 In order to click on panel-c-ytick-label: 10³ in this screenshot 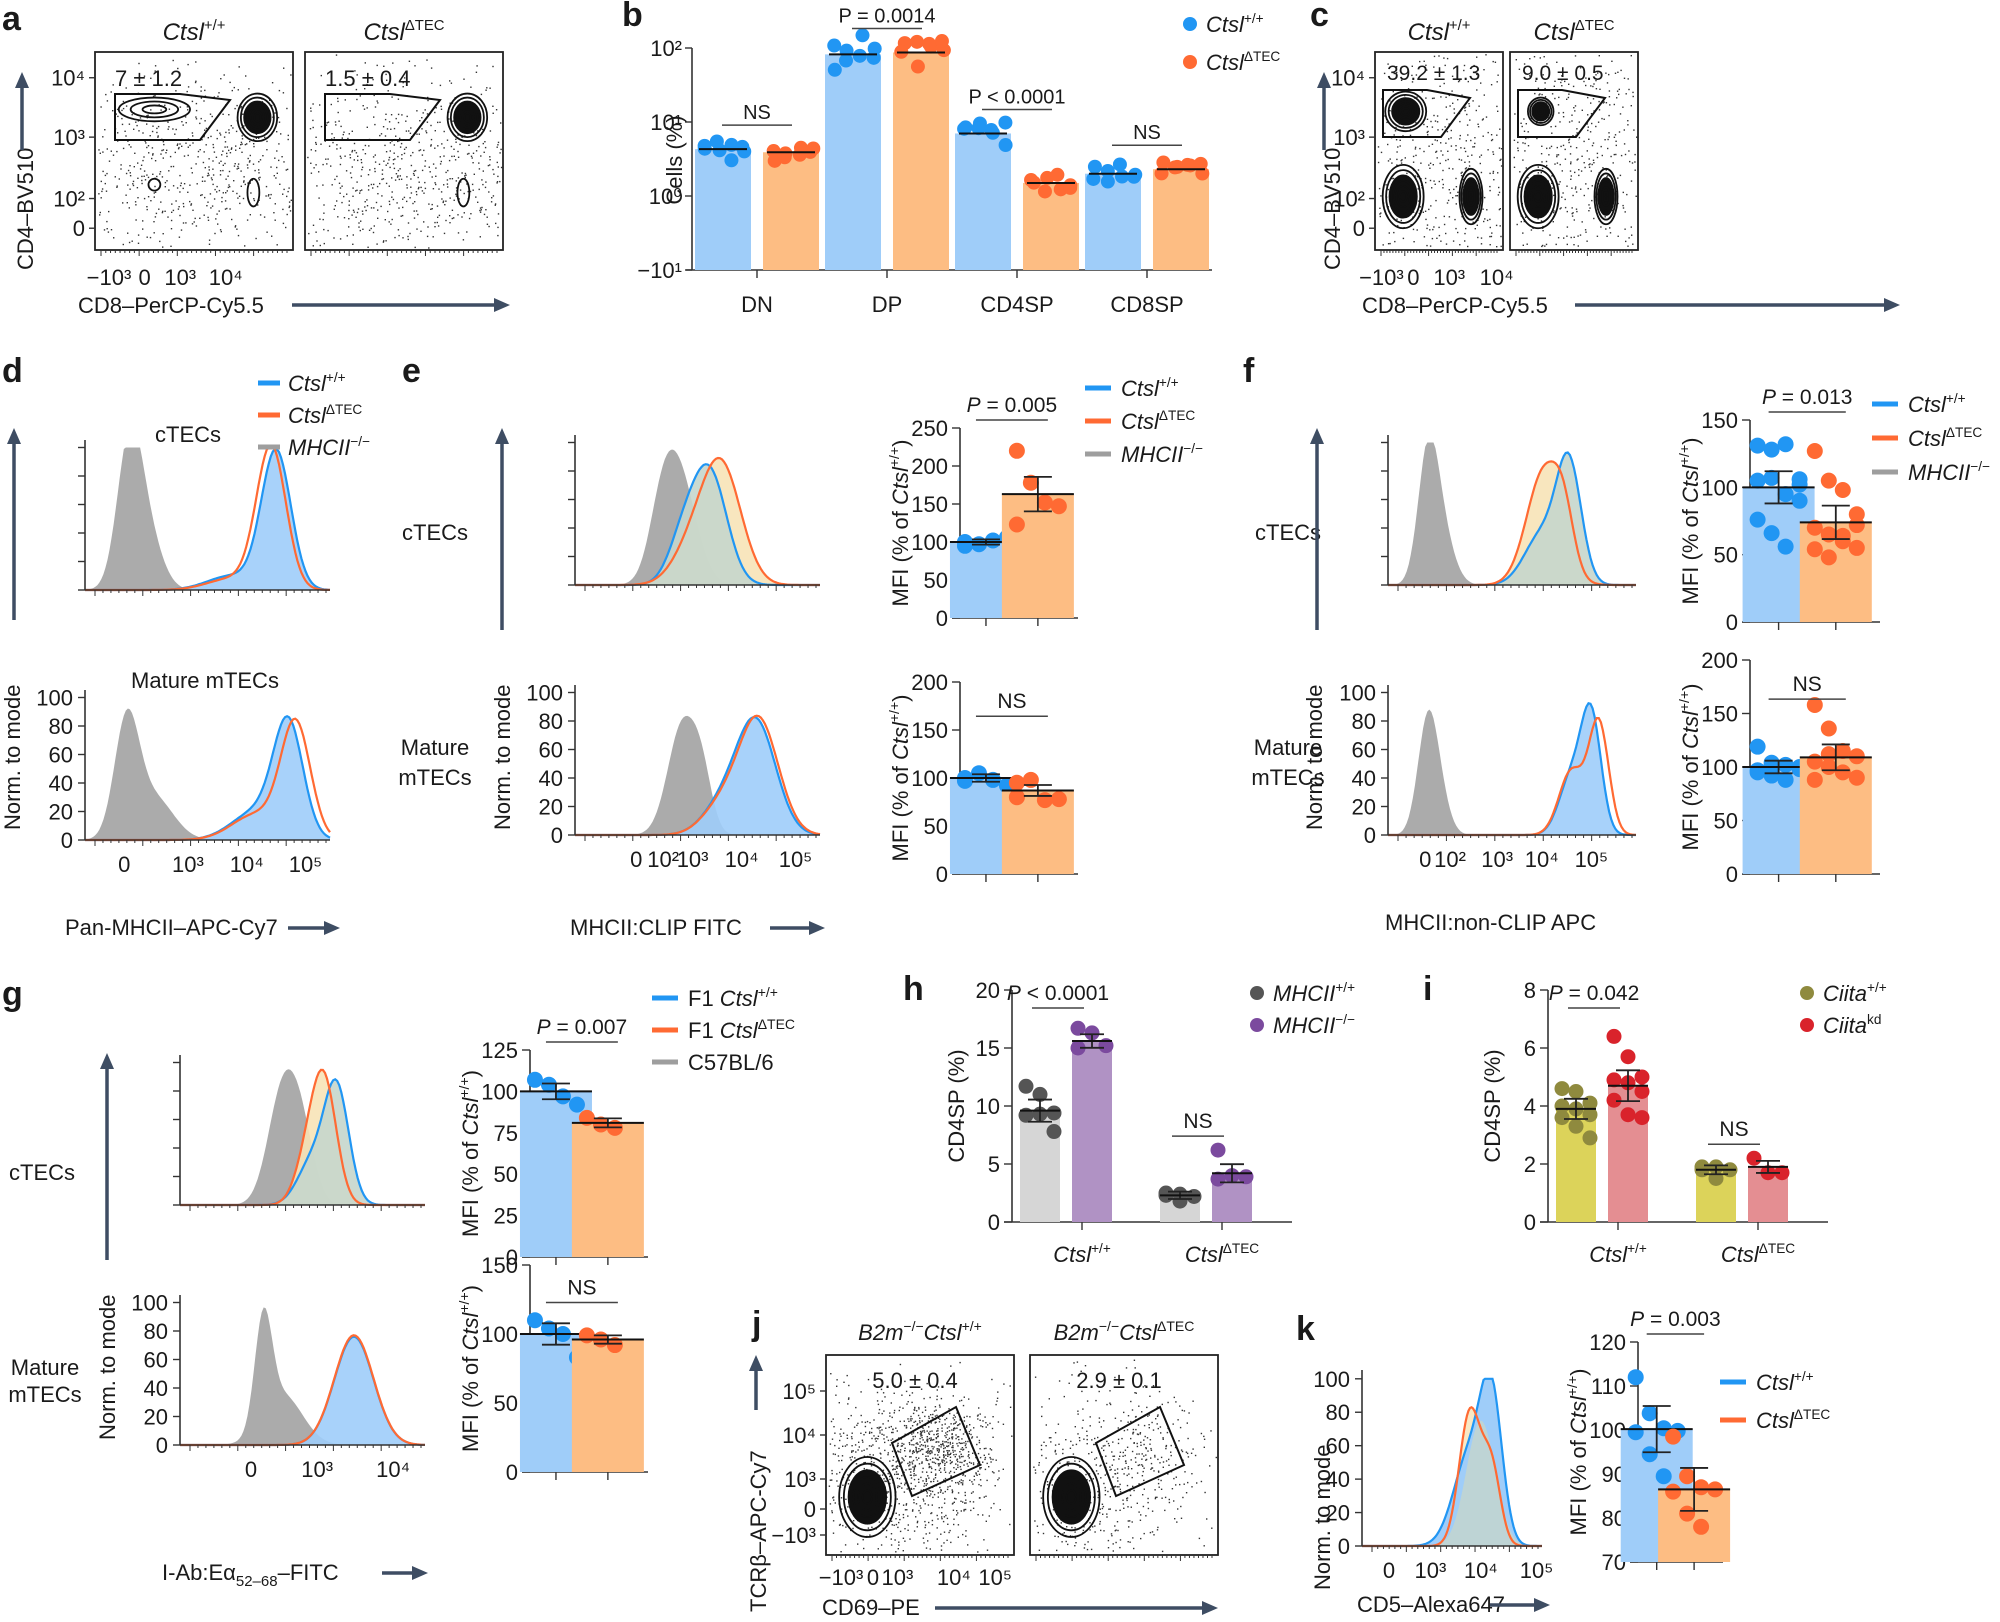, I will do `click(1349, 137)`.